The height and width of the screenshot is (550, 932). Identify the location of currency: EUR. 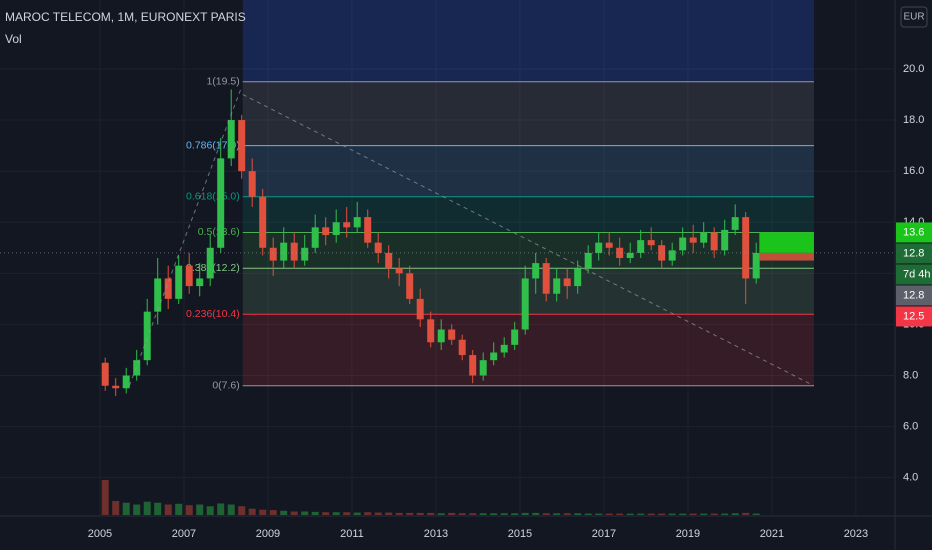
(913, 17).